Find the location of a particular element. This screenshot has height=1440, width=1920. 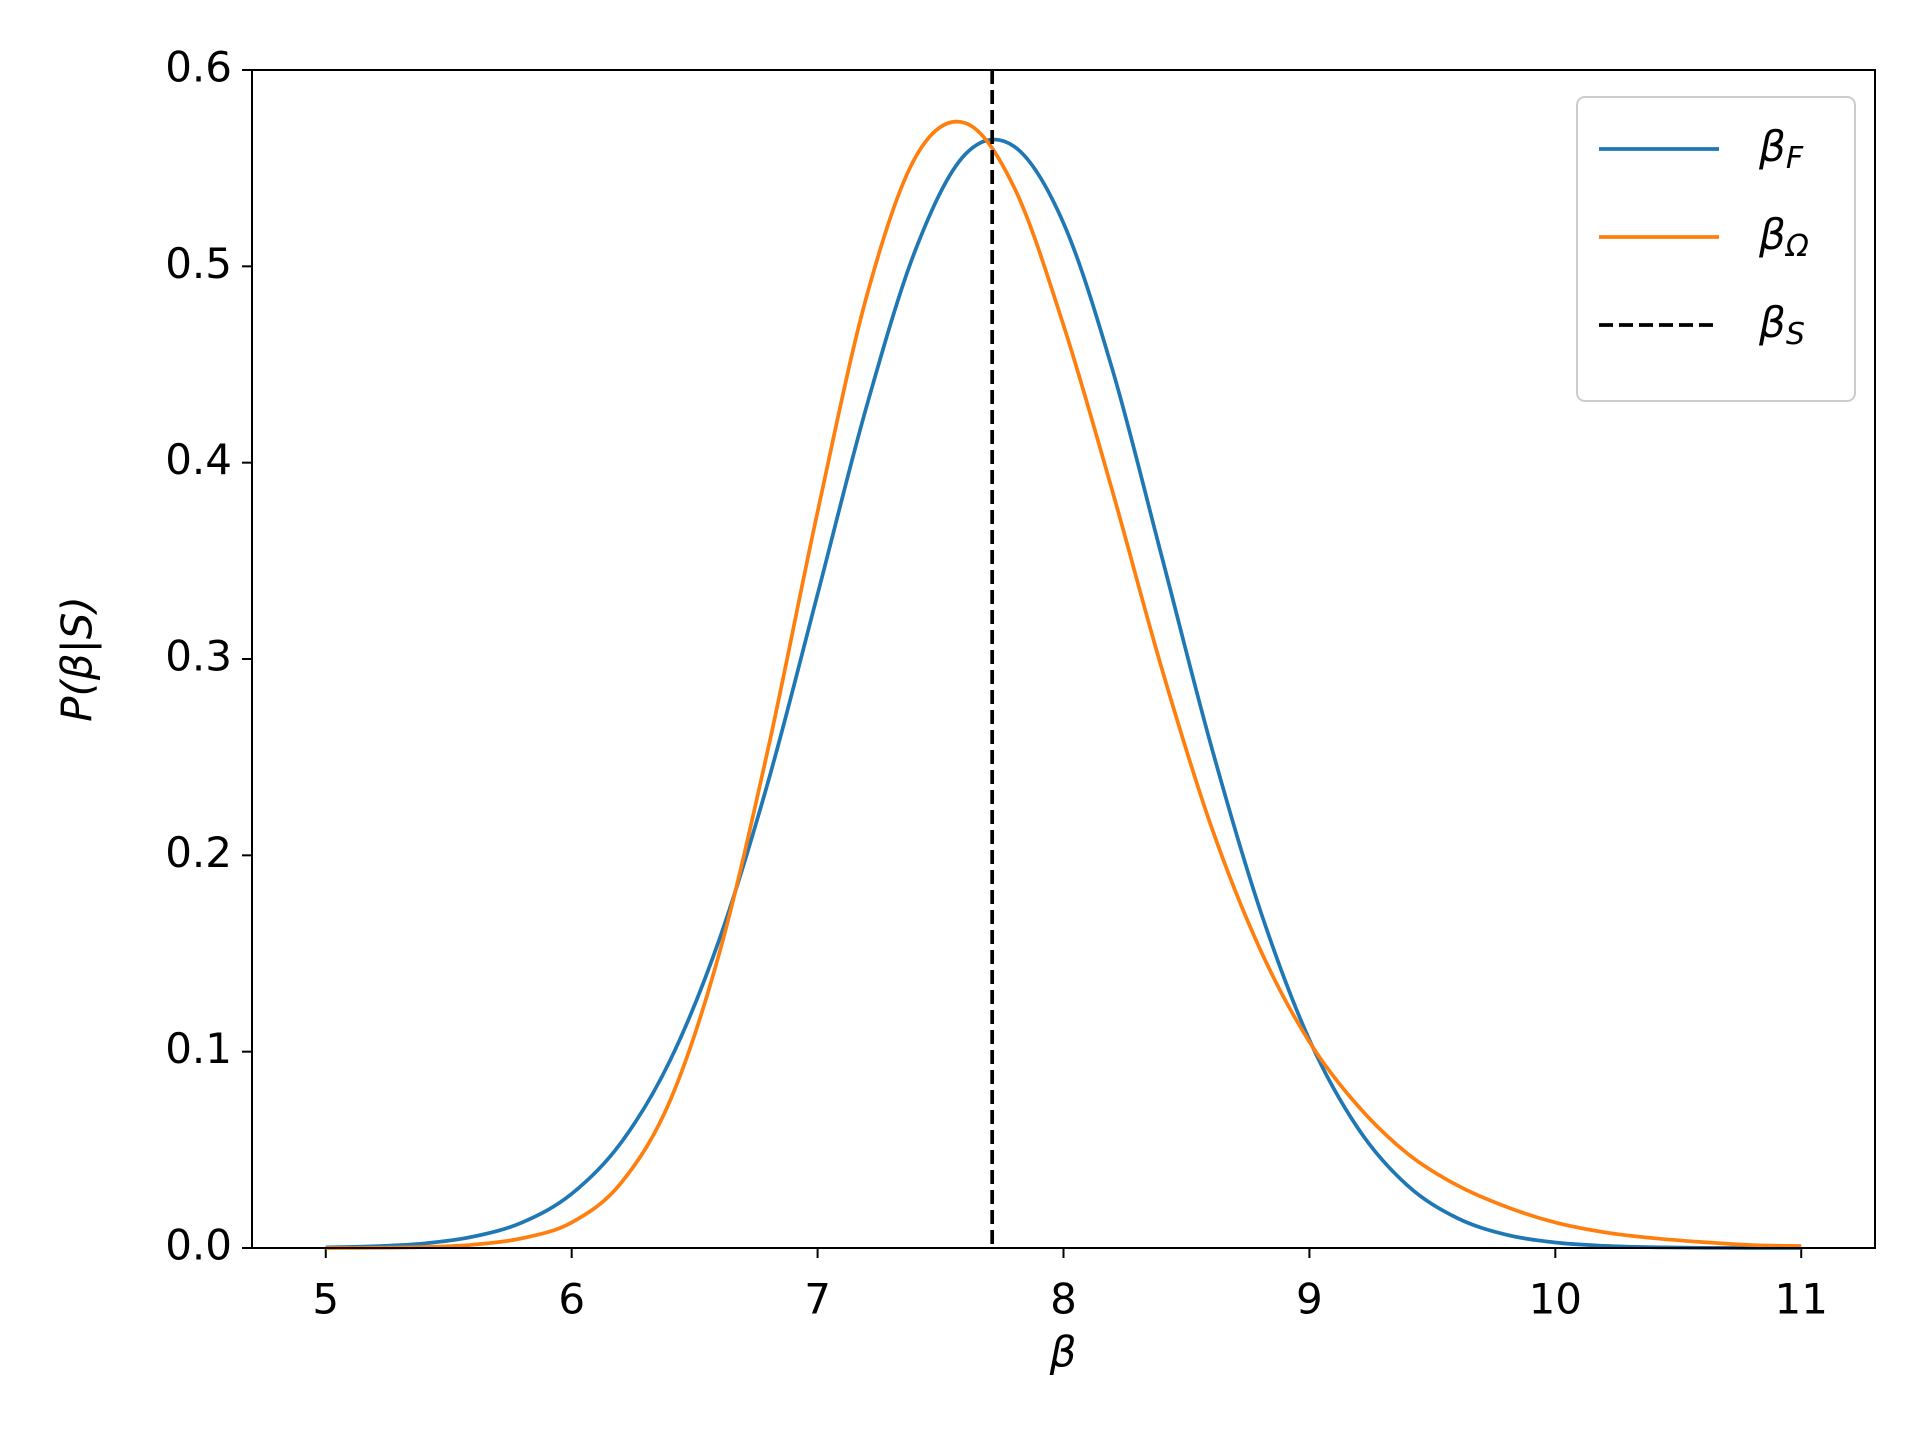

y-tick-label: 0.5 is located at coordinates (198, 263).